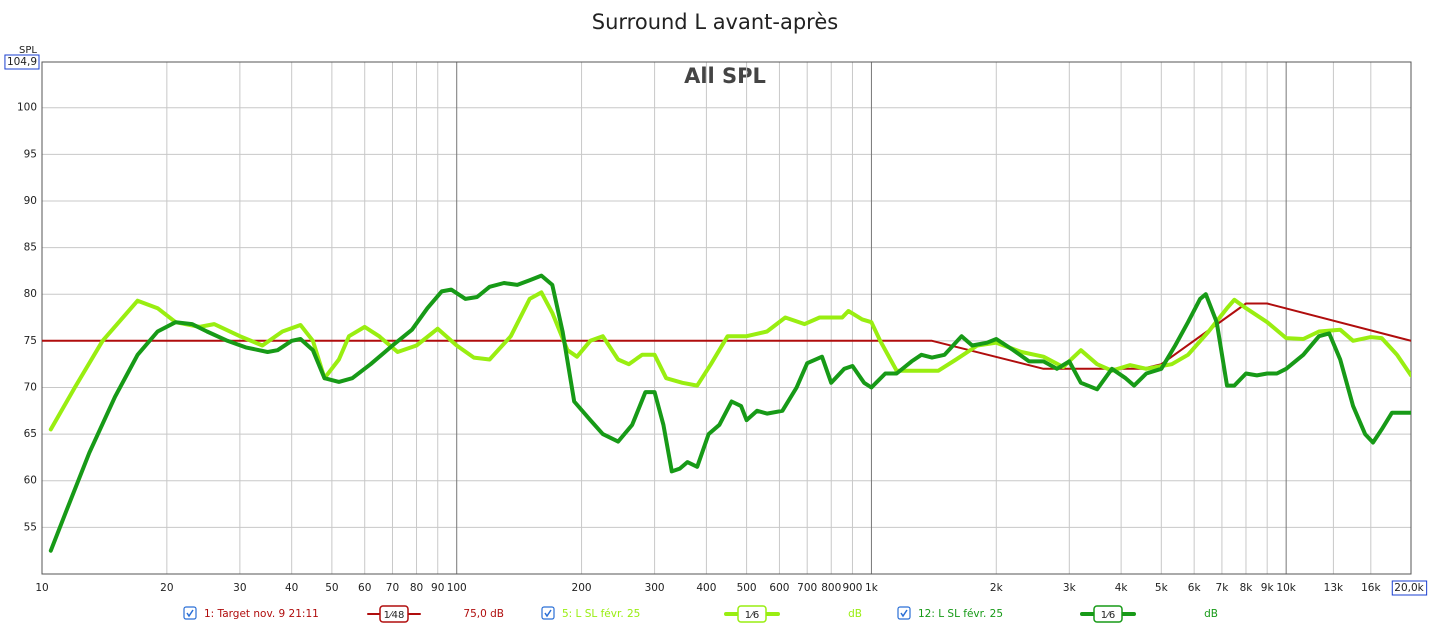 Image resolution: width=1431 pixels, height=625 pixels. Describe the element at coordinates (960, 614) in the screenshot. I see `legend-label: 12: L SL févr. 25` at that location.